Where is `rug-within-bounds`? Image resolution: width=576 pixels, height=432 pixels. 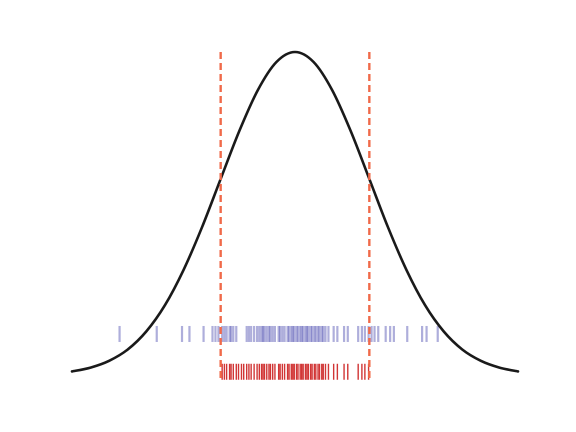
rug-within-bounds is located at coordinates (295, 371).